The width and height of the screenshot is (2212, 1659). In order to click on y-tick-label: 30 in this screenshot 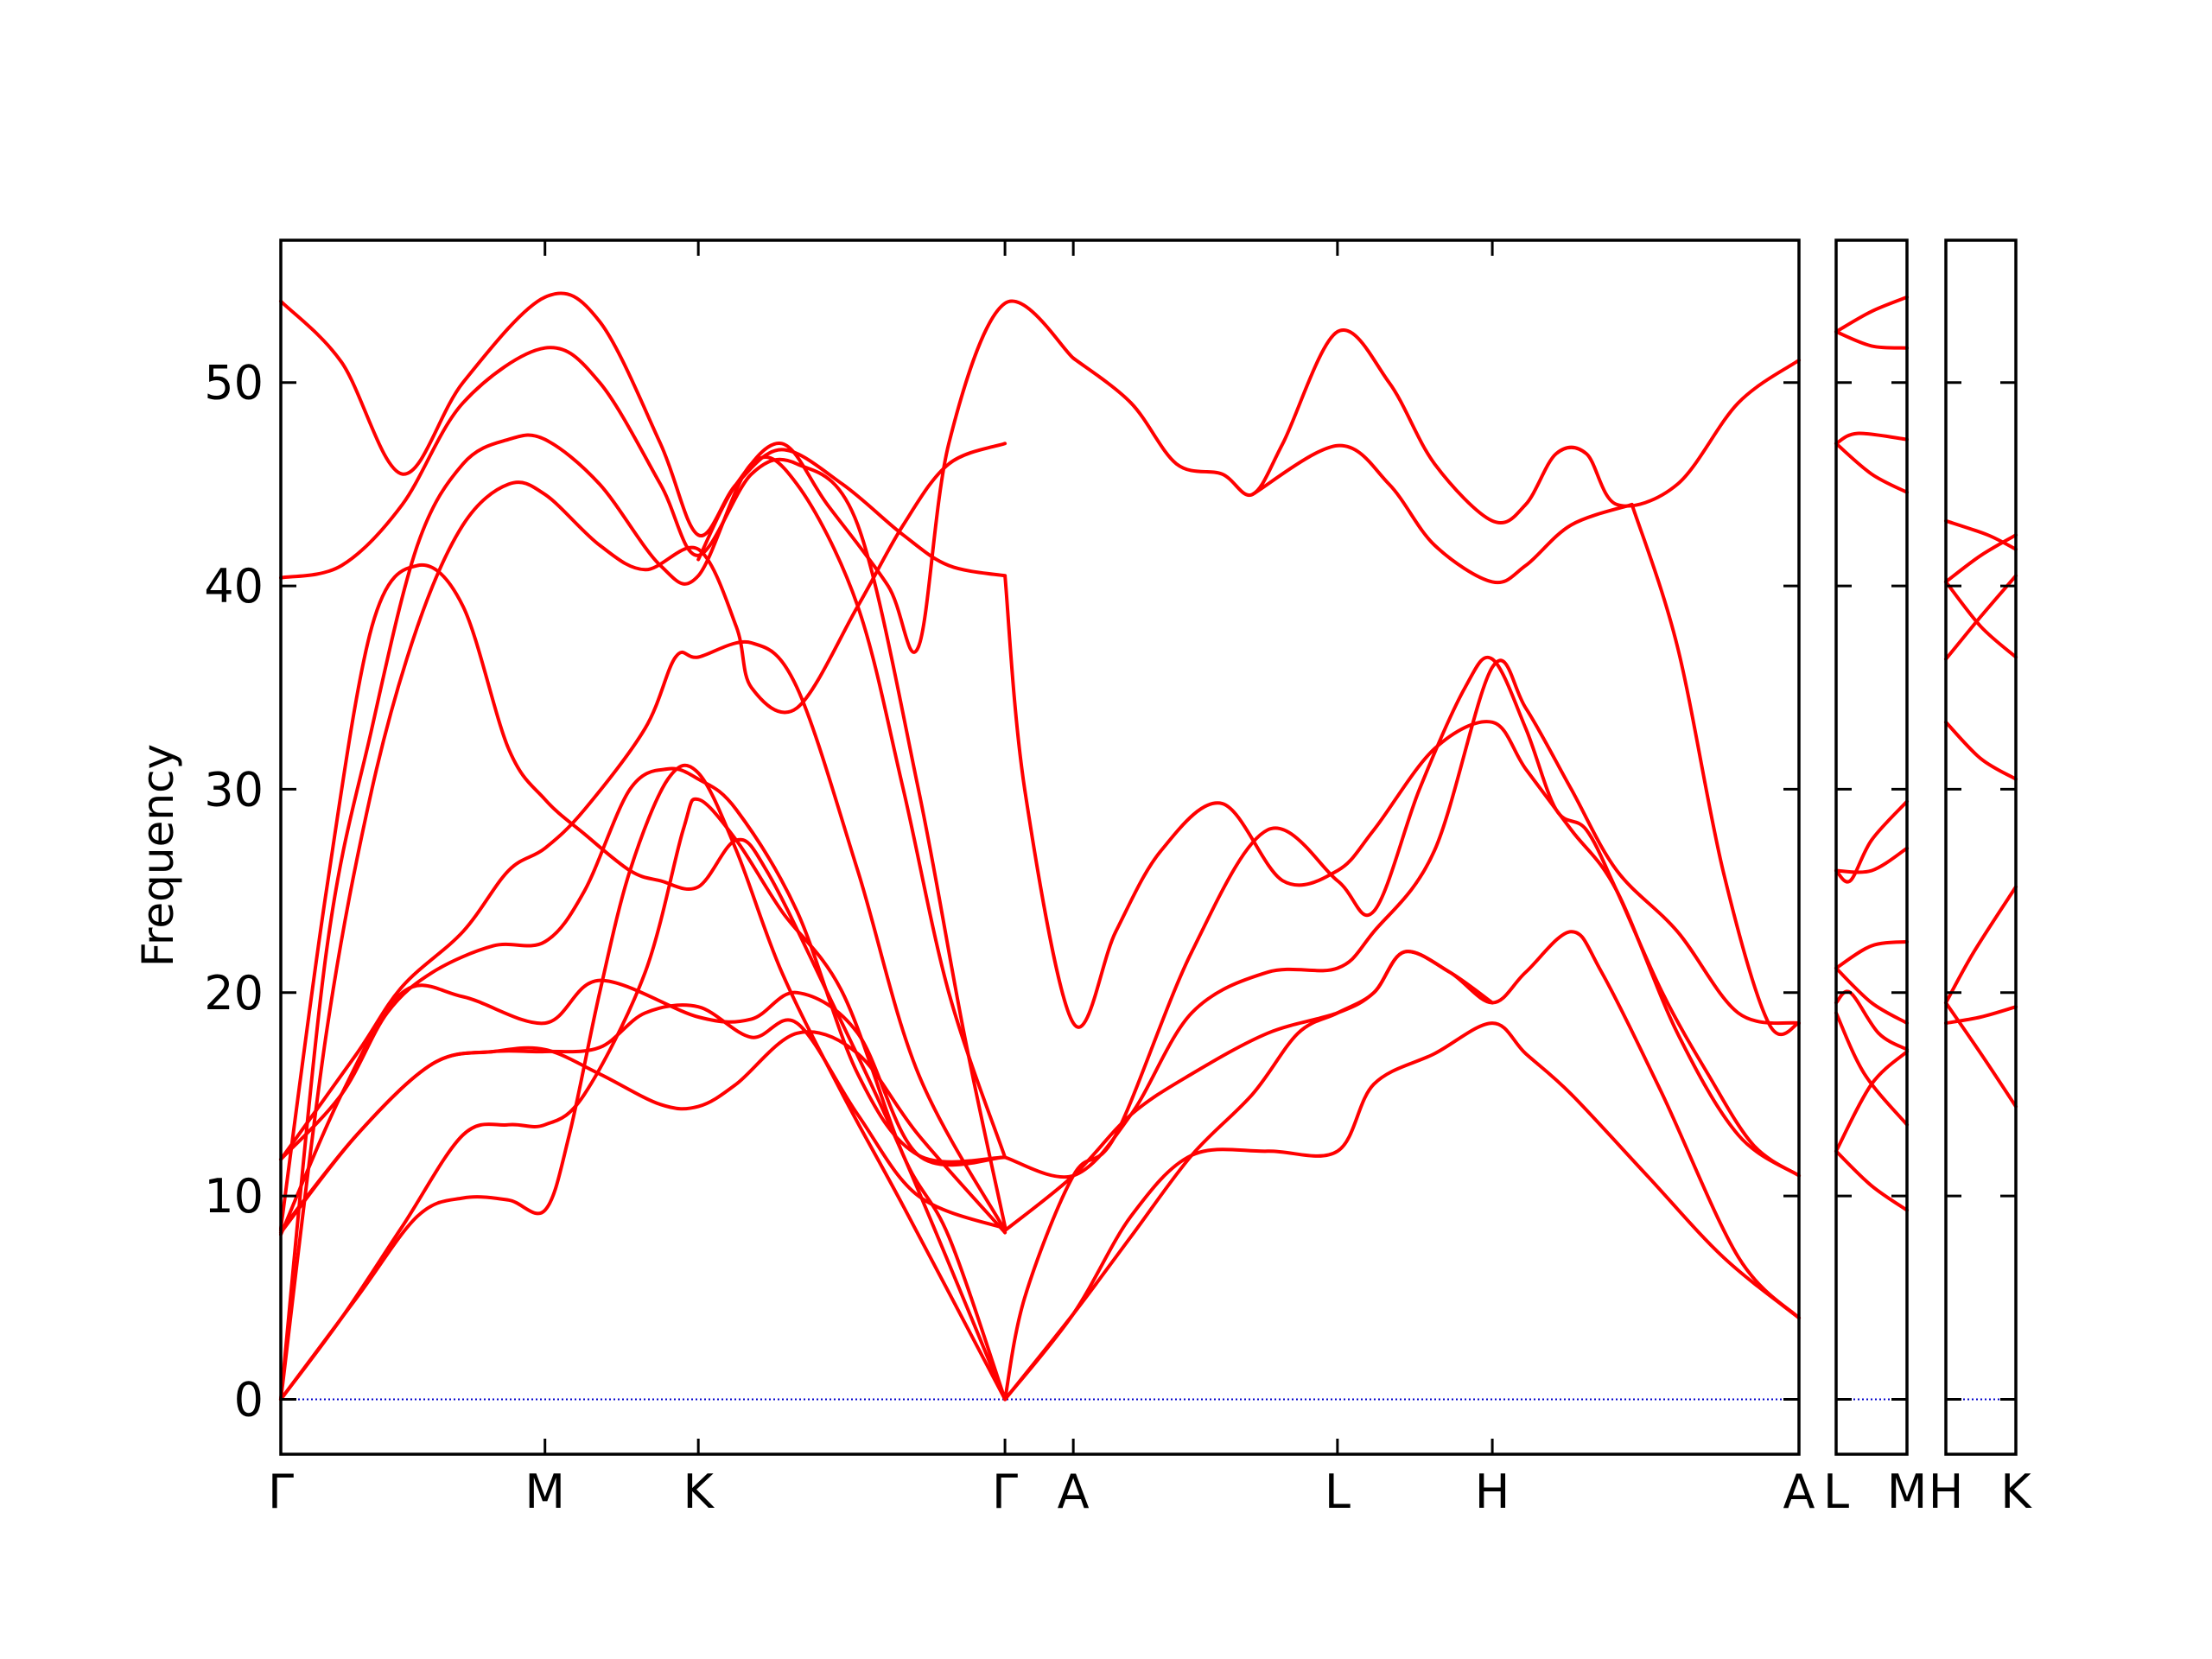, I will do `click(234, 789)`.